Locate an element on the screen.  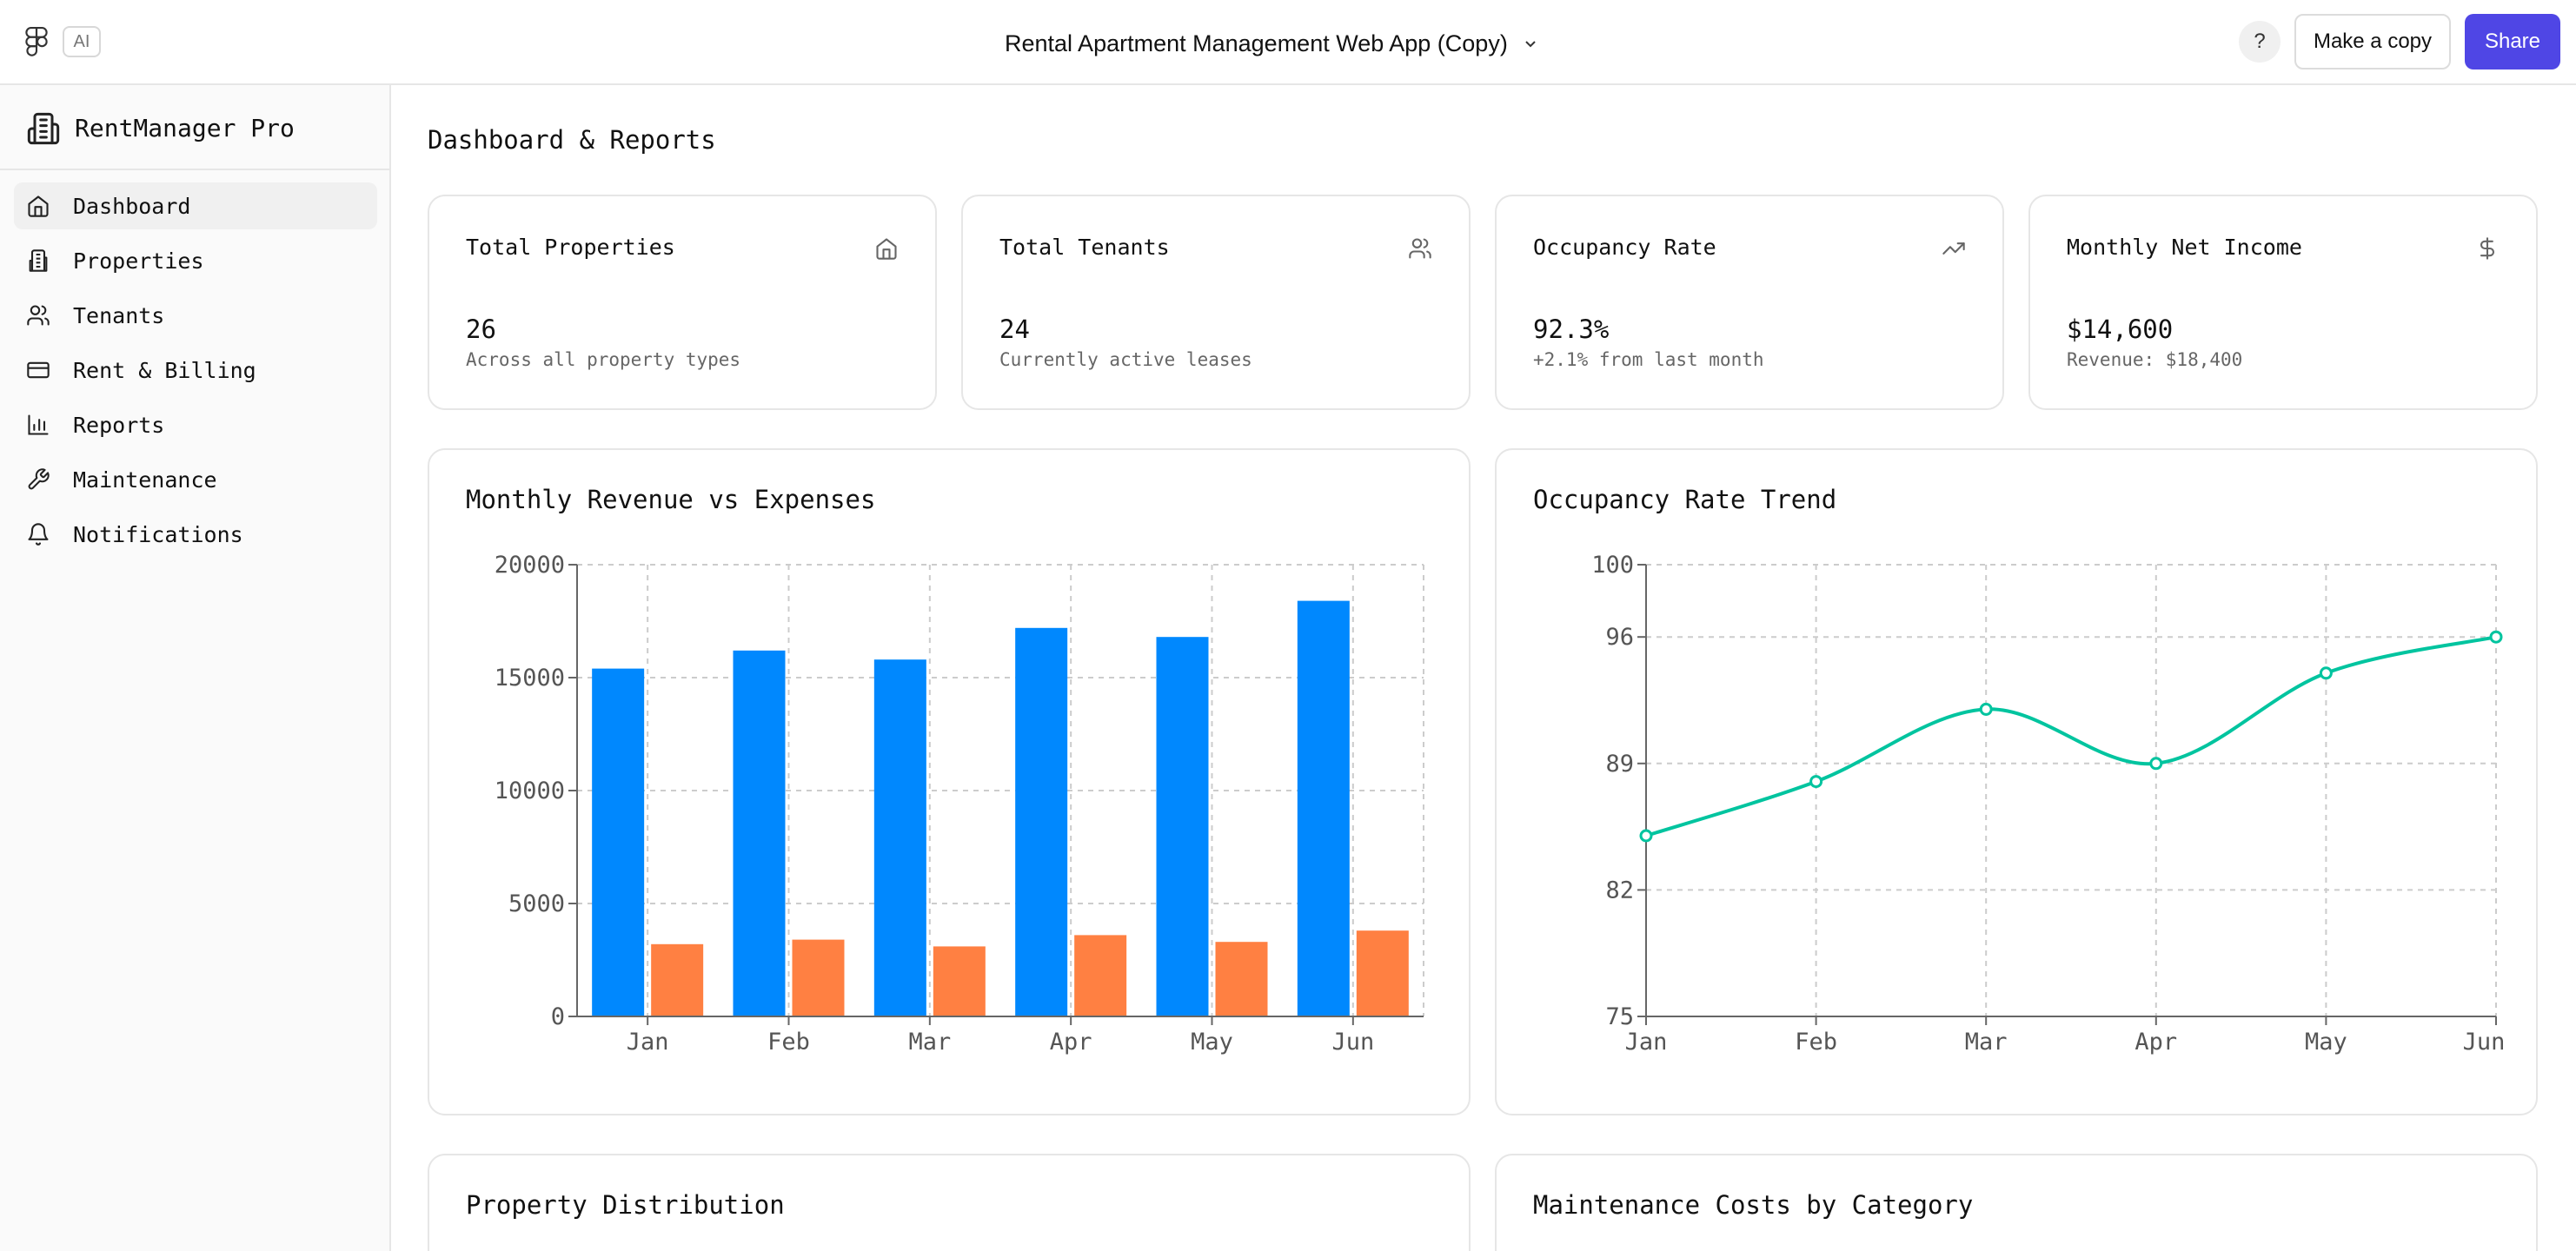
stat-value: $14,600 is located at coordinates (2120, 329).